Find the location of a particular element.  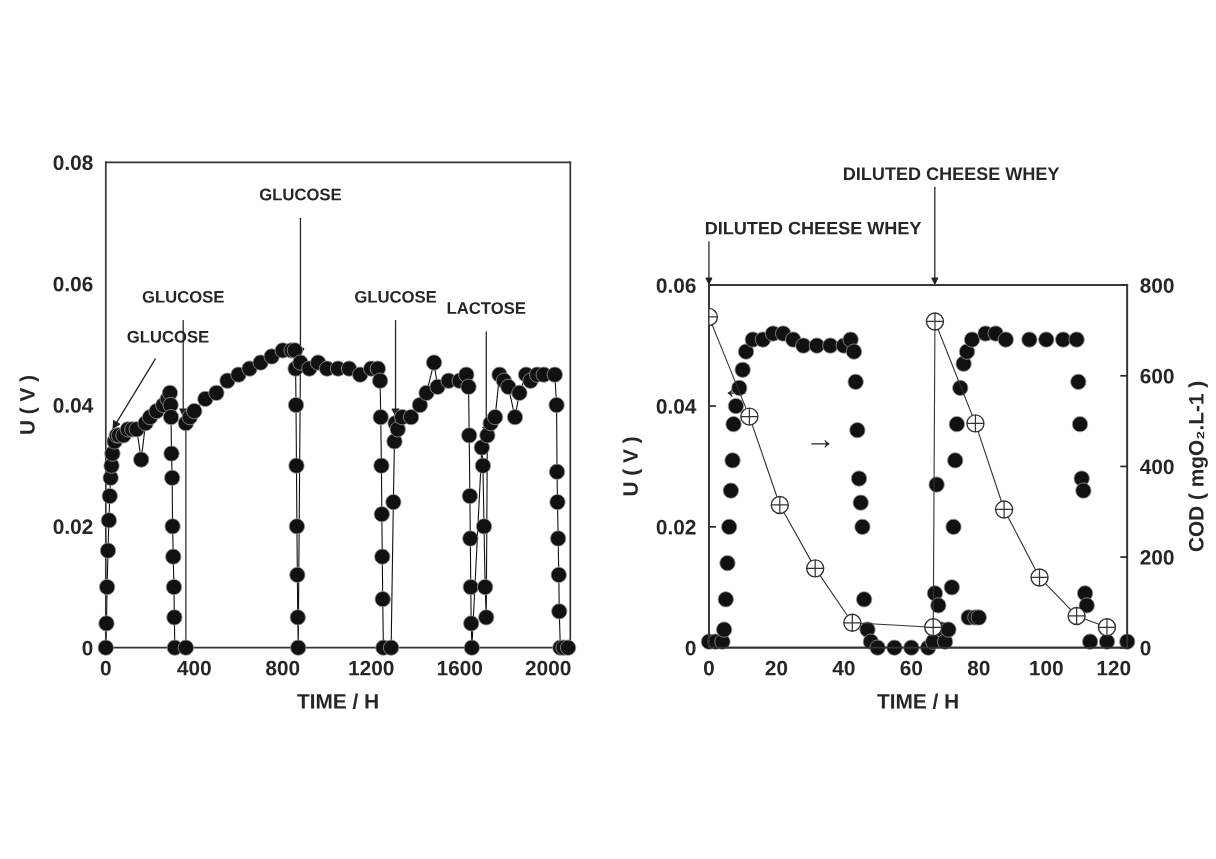

y-tick-label: 0.08 is located at coordinates (73, 163).